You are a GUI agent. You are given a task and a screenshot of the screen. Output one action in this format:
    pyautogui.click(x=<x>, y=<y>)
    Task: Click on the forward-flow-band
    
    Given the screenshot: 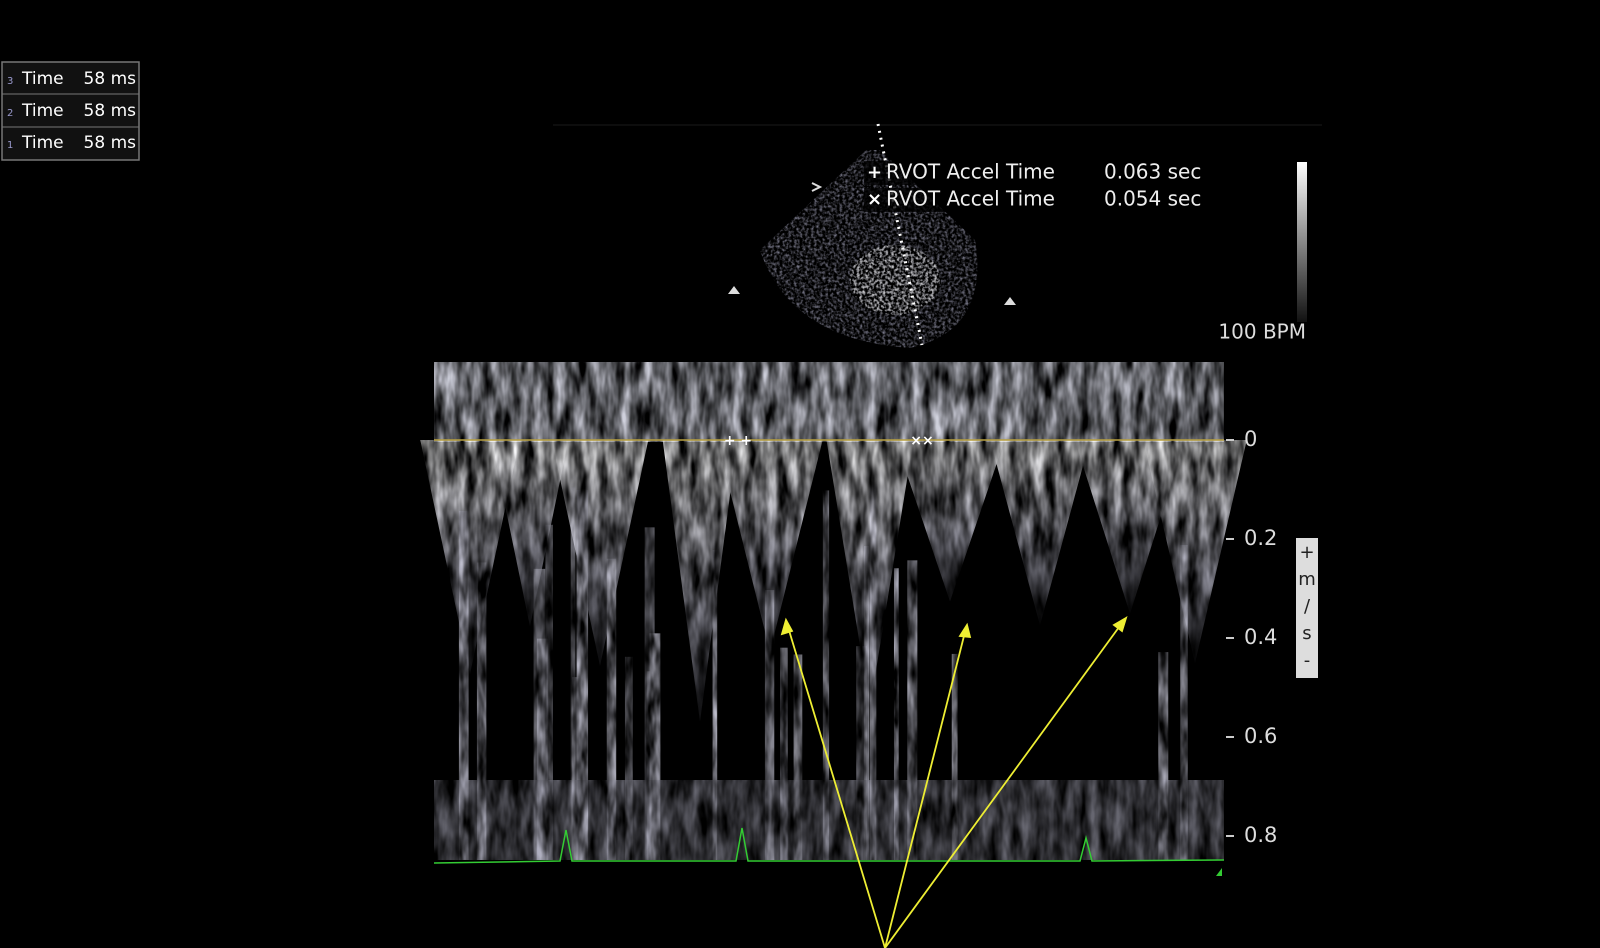 What is the action you would take?
    pyautogui.click(x=829, y=402)
    